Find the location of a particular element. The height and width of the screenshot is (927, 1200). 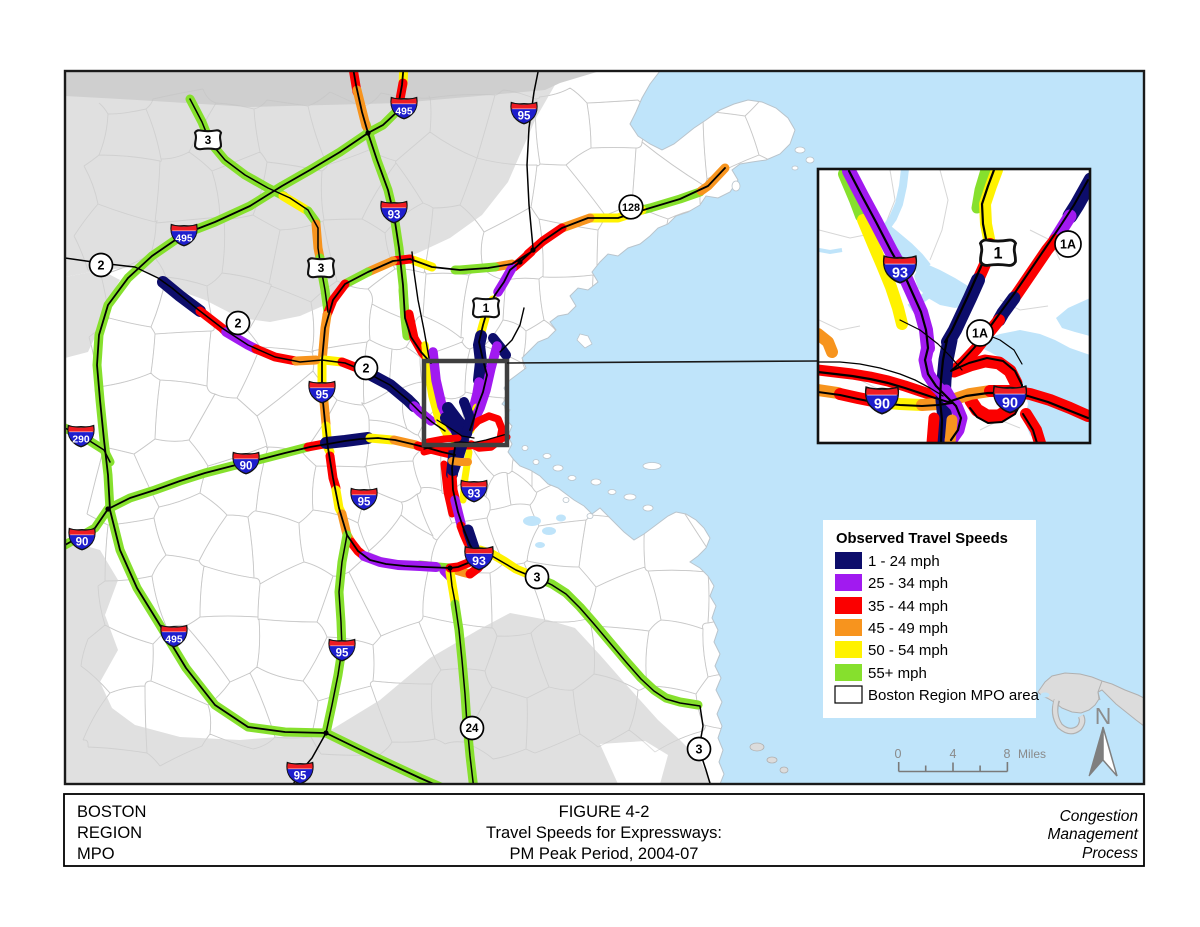

svg-text: Boston Region MPO area is located at coordinates (954, 695).